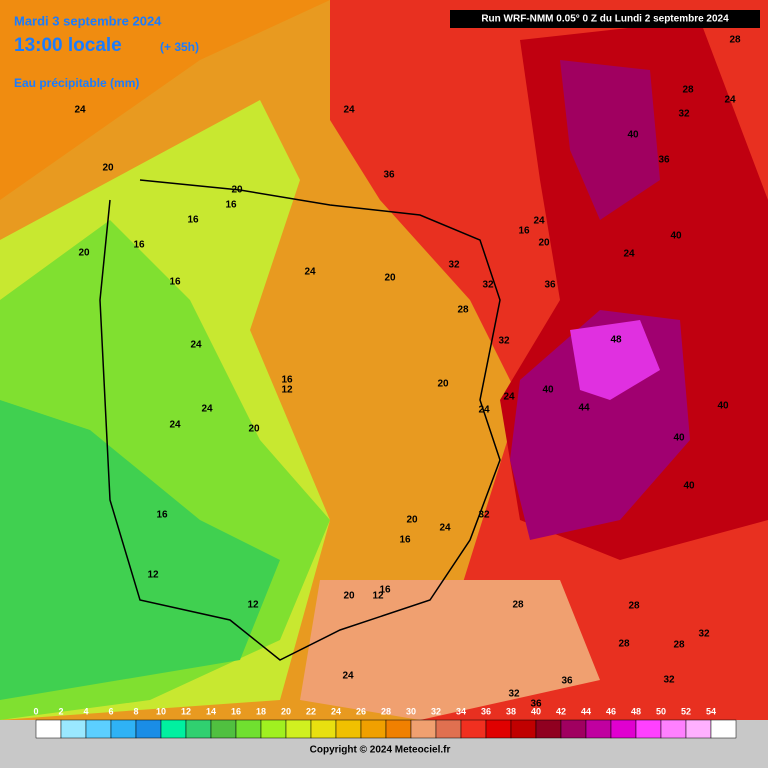  Describe the element at coordinates (636, 711) in the screenshot. I see `legend-tick: 48` at that location.